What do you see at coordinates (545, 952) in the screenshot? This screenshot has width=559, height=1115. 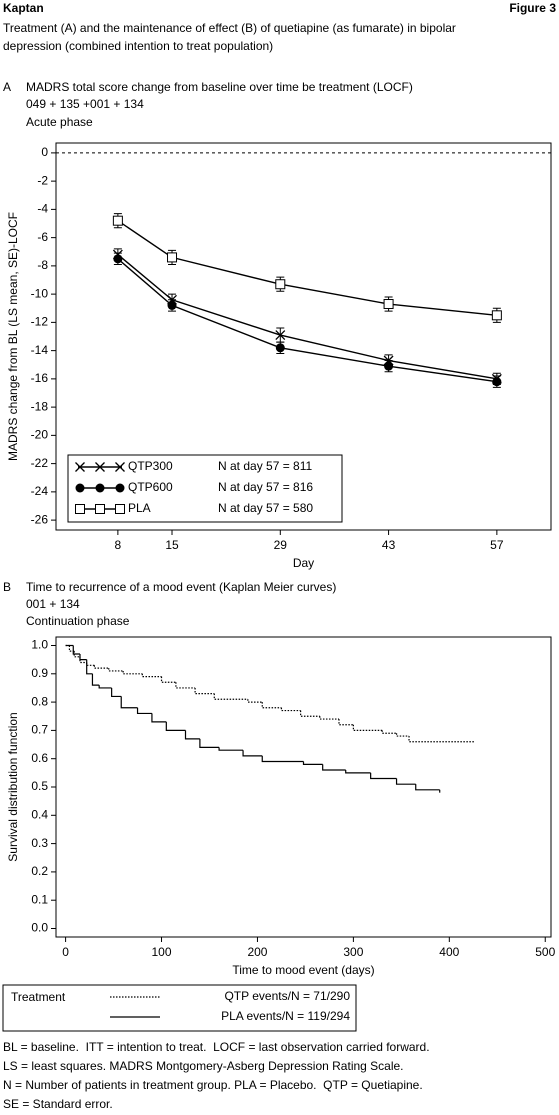 I see `x-tick-label: 500` at bounding box center [545, 952].